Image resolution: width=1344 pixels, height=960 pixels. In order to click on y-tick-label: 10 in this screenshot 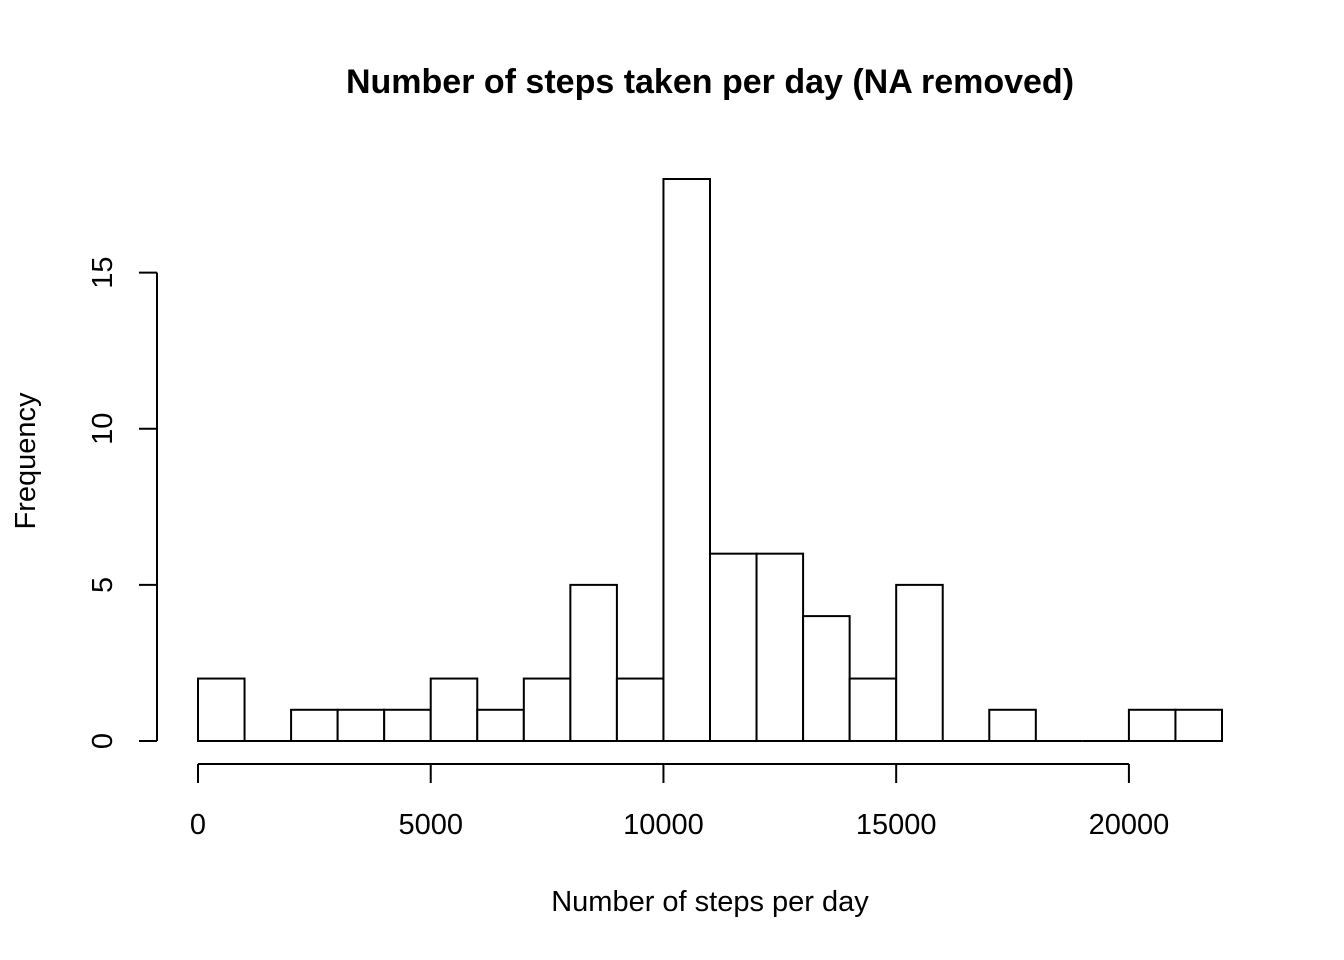, I will do `click(103, 429)`.